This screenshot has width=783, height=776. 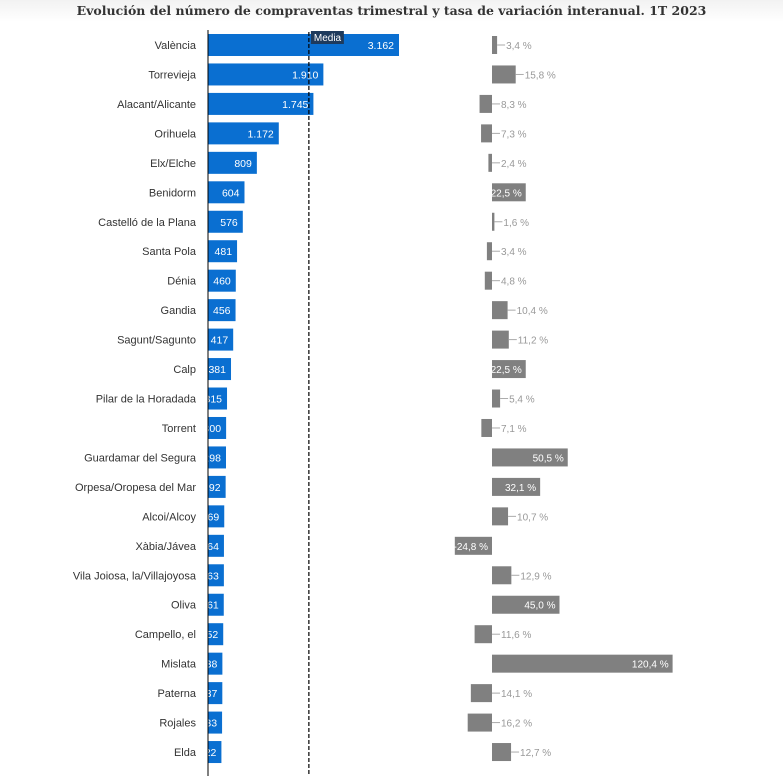 I want to click on category-label: Torrent, so click(x=179, y=429).